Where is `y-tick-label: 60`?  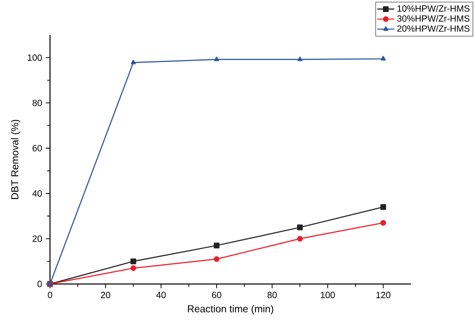
y-tick-label: 60 is located at coordinates (37, 148).